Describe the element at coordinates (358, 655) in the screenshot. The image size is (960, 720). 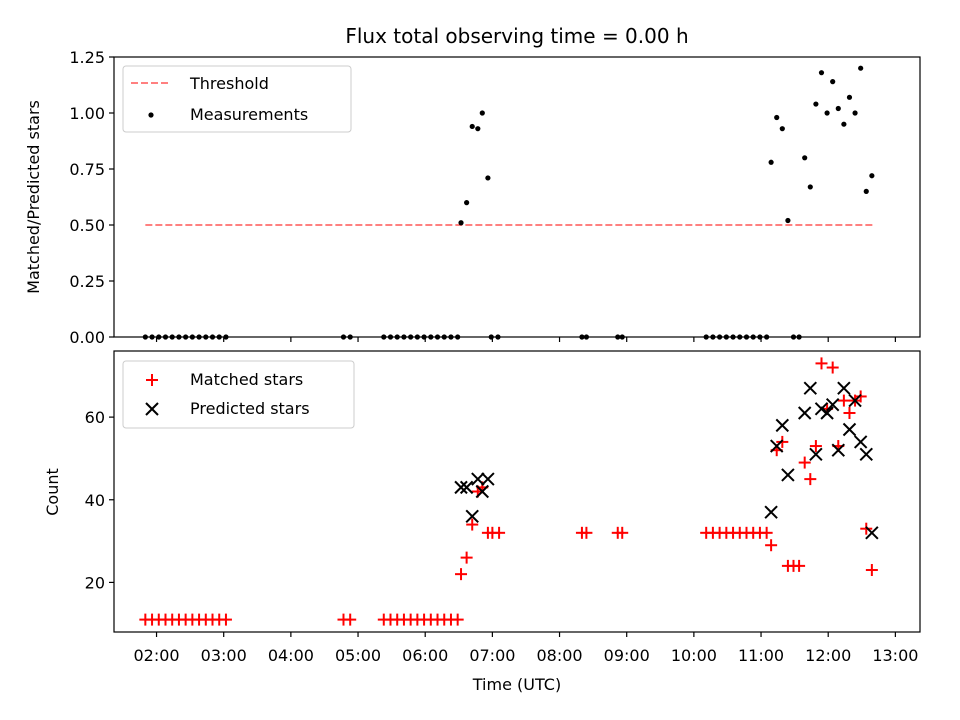
I see `x-tick-label: 05:00` at that location.